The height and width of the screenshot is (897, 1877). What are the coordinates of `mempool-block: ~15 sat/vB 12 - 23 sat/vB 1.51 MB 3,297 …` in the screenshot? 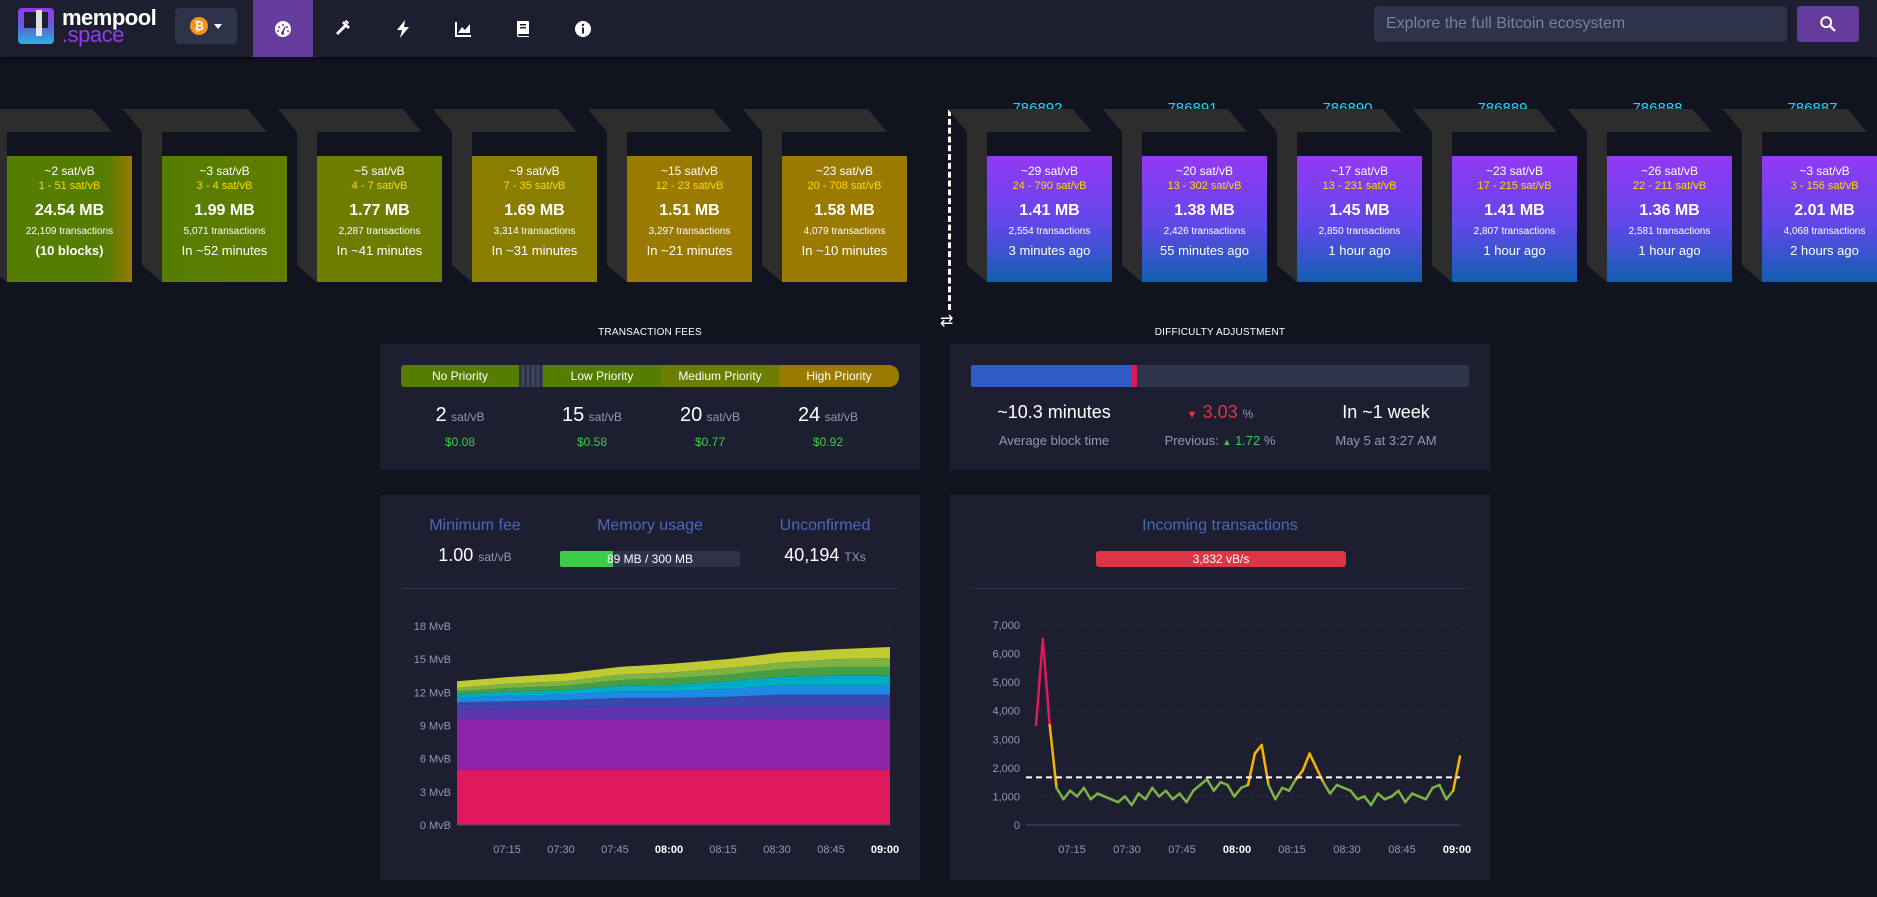 It's located at (669, 195).